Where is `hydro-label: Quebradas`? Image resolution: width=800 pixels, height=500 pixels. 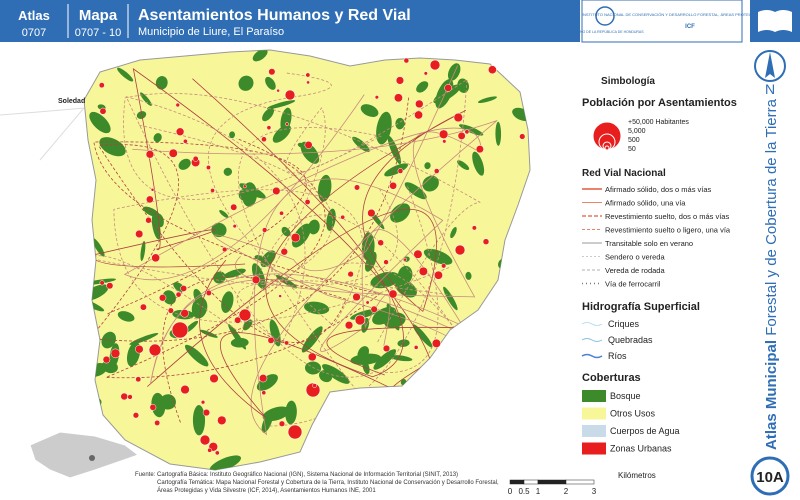 hydro-label: Quebradas is located at coordinates (630, 340).